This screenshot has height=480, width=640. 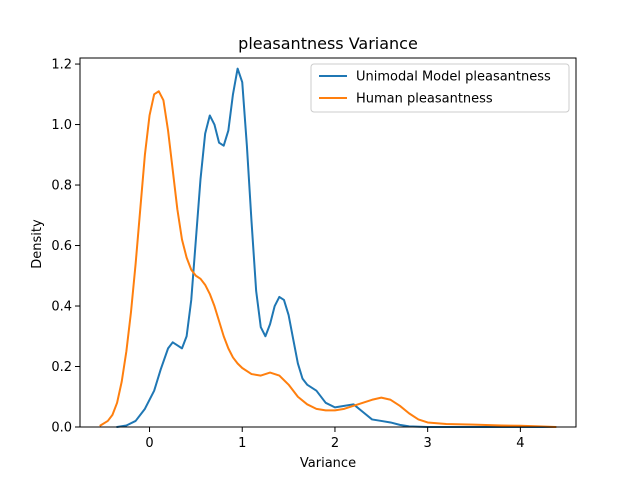 I want to click on y-tick-label: 0.6, so click(x=61, y=246).